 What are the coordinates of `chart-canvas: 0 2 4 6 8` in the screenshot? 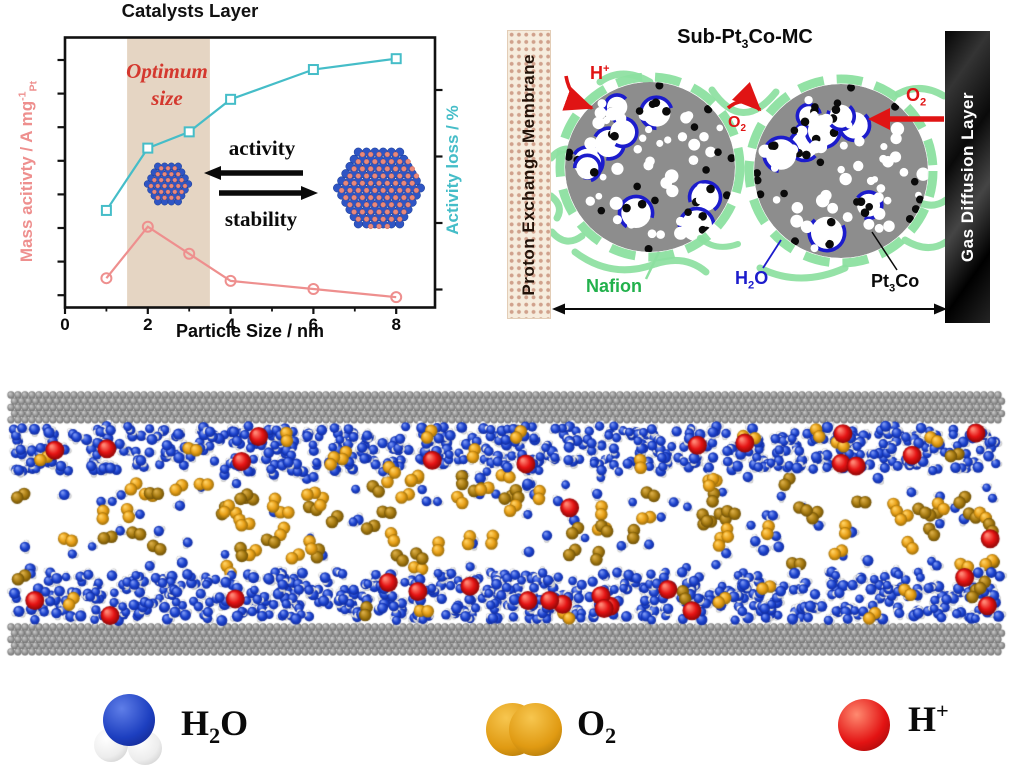 It's located at (250, 185).